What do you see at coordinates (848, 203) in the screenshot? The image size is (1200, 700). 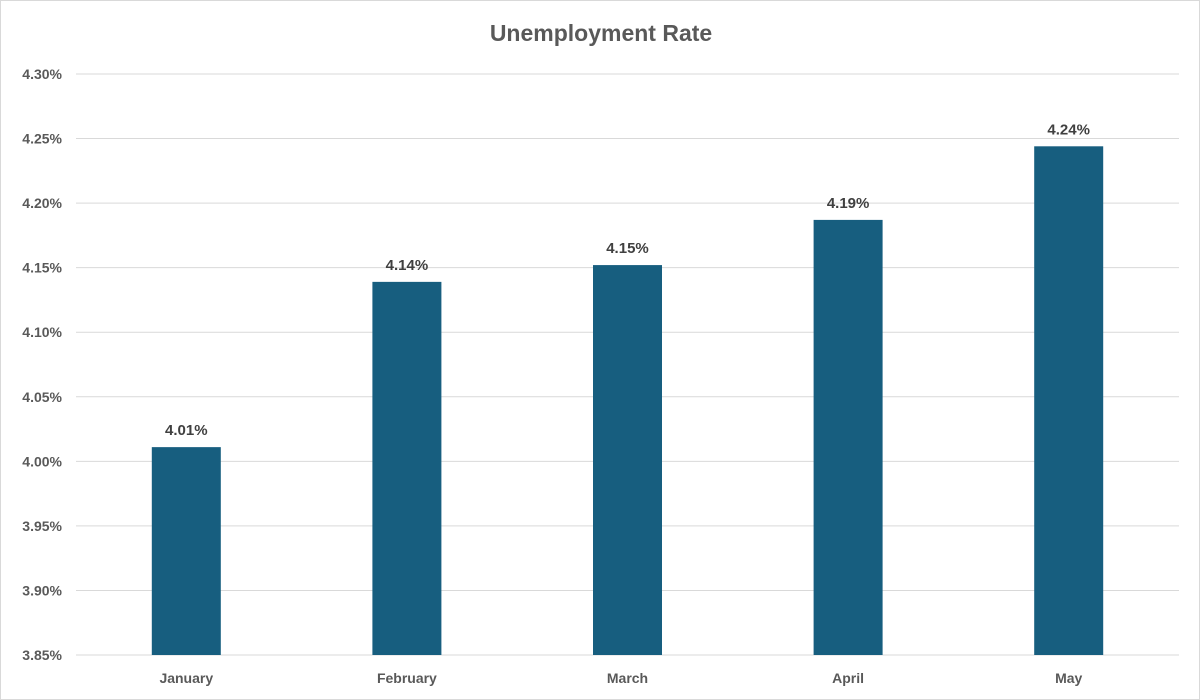 I see `data-label: 4.19%` at bounding box center [848, 203].